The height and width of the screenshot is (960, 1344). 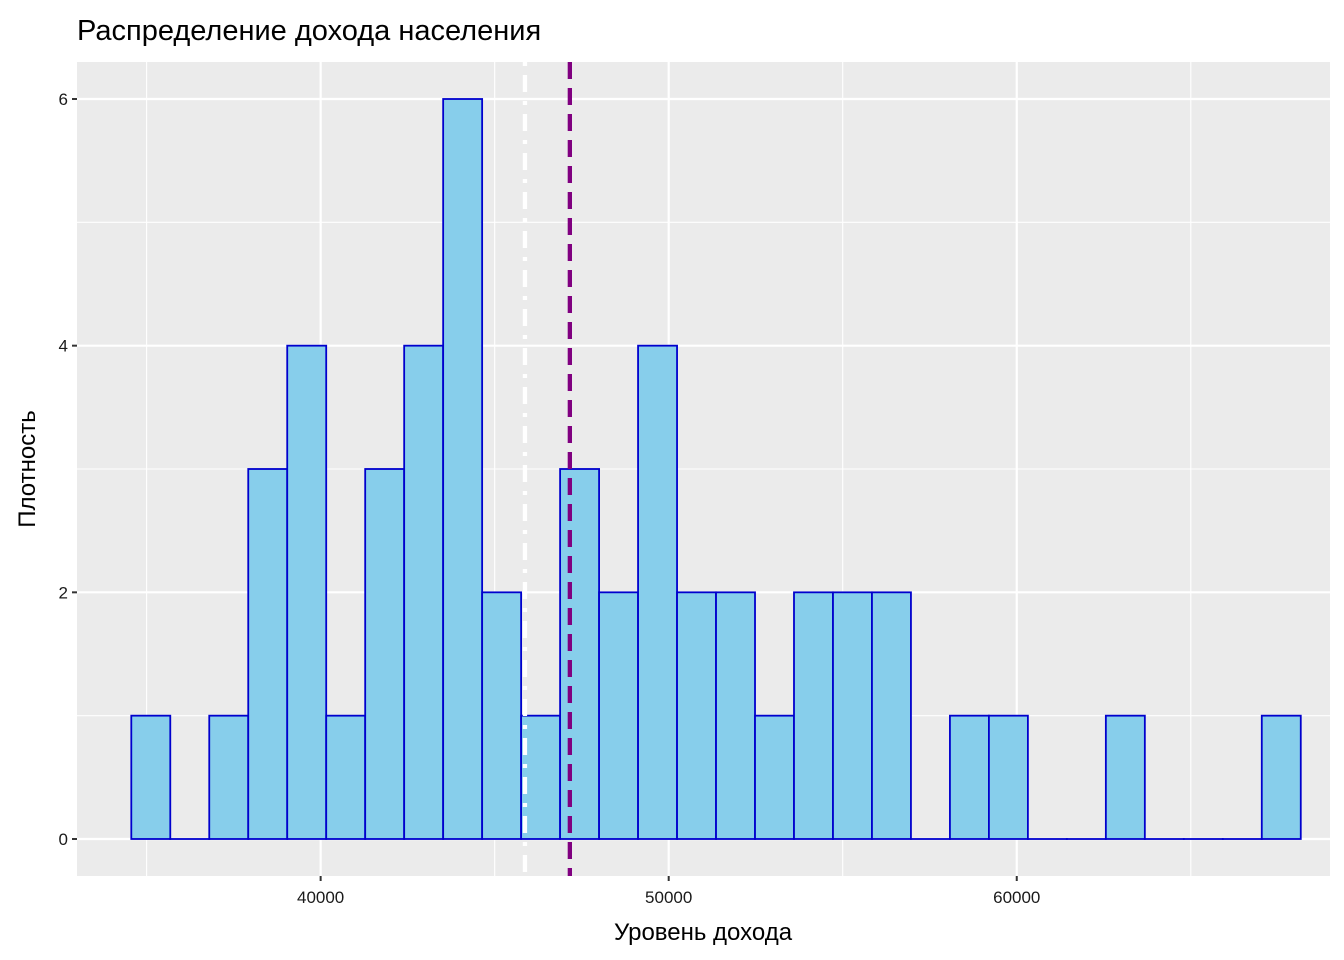 I want to click on x-tick-label: 50000, so click(x=668, y=897).